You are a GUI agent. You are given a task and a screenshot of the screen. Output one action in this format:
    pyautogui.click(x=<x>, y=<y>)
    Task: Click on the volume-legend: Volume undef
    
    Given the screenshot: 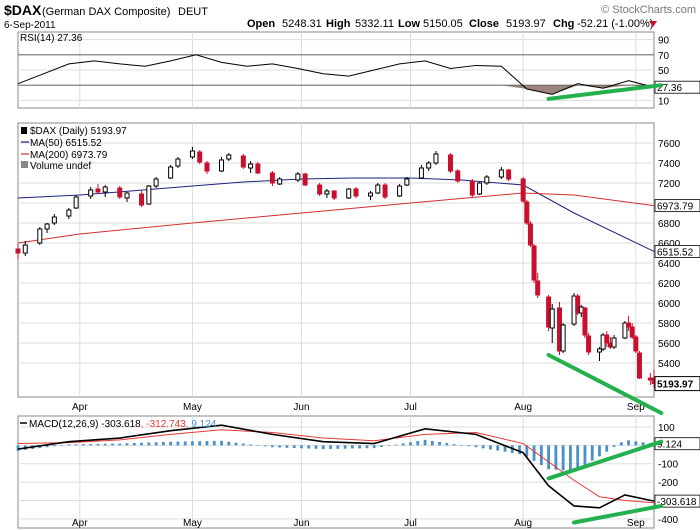 What is the action you would take?
    pyautogui.click(x=60, y=166)
    